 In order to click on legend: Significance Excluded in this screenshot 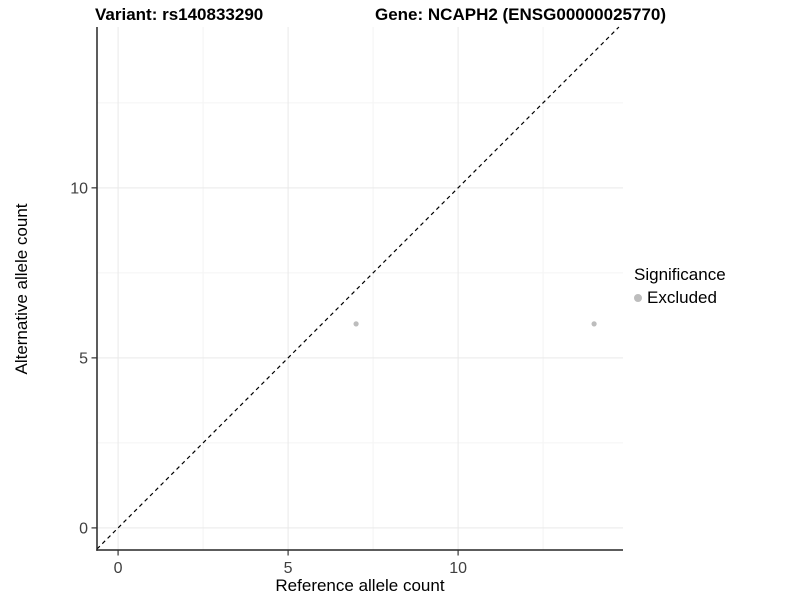, I will do `click(679, 286)`.